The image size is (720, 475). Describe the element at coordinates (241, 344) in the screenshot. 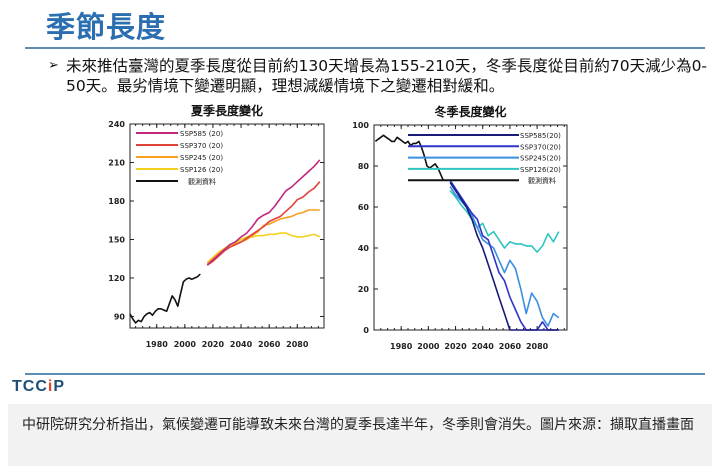

I see `x-tick-label: 2040` at that location.